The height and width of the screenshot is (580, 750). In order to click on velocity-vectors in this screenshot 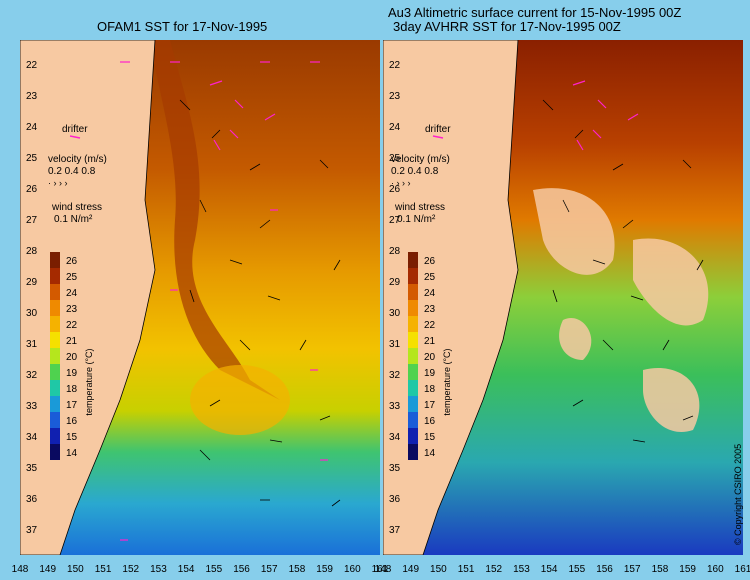, I will do `click(623, 271)`.